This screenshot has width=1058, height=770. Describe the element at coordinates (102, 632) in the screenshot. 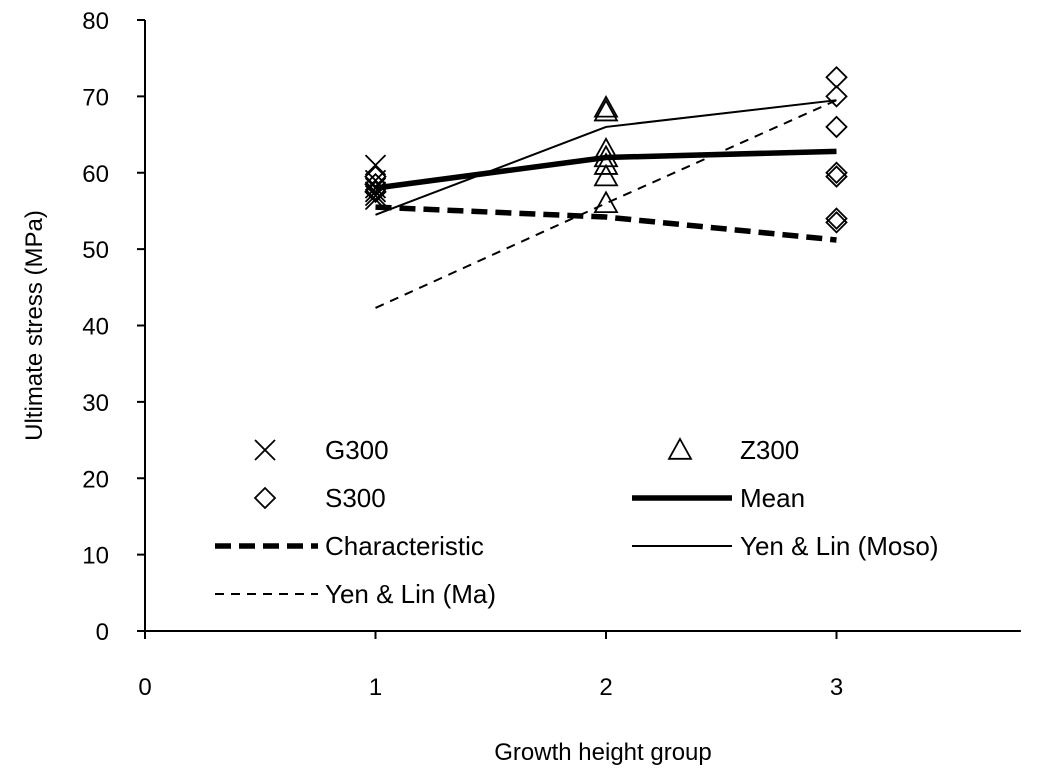

I see `y-tick-label: 0` at that location.